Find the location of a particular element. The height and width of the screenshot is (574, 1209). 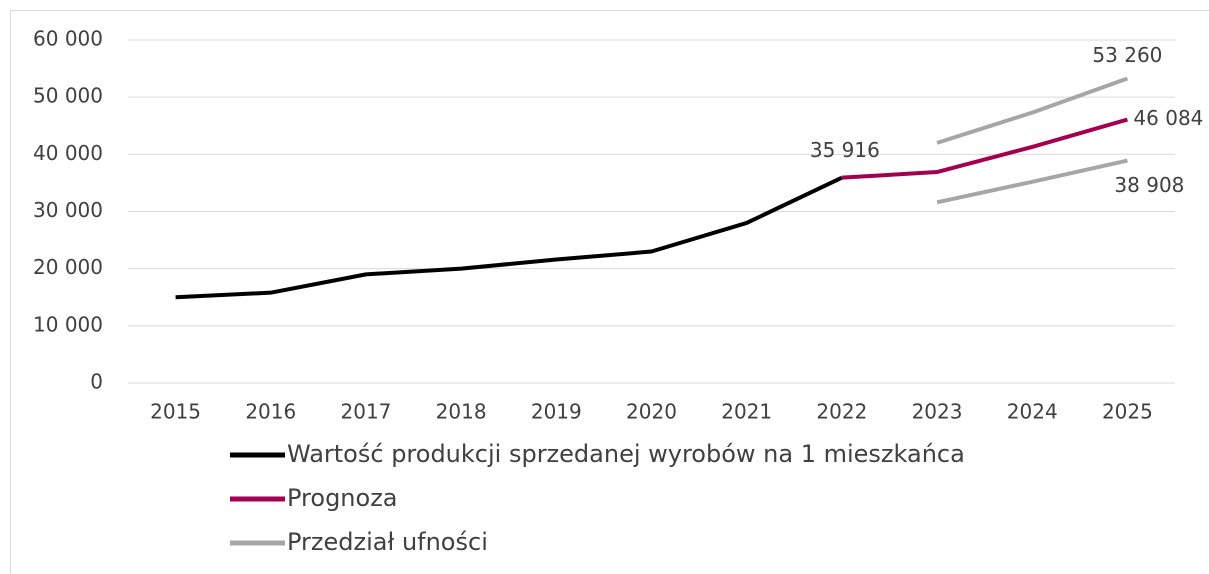

y-tick-label: 30 000 is located at coordinates (68, 210).